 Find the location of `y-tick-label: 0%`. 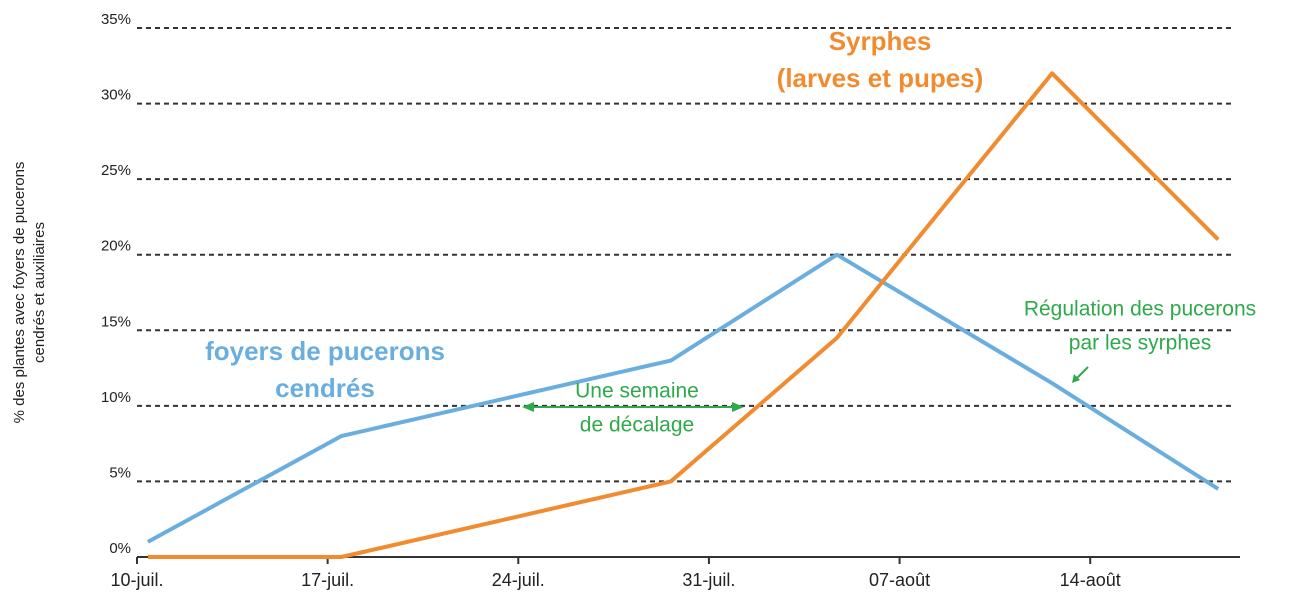

y-tick-label: 0% is located at coordinates (120, 548).